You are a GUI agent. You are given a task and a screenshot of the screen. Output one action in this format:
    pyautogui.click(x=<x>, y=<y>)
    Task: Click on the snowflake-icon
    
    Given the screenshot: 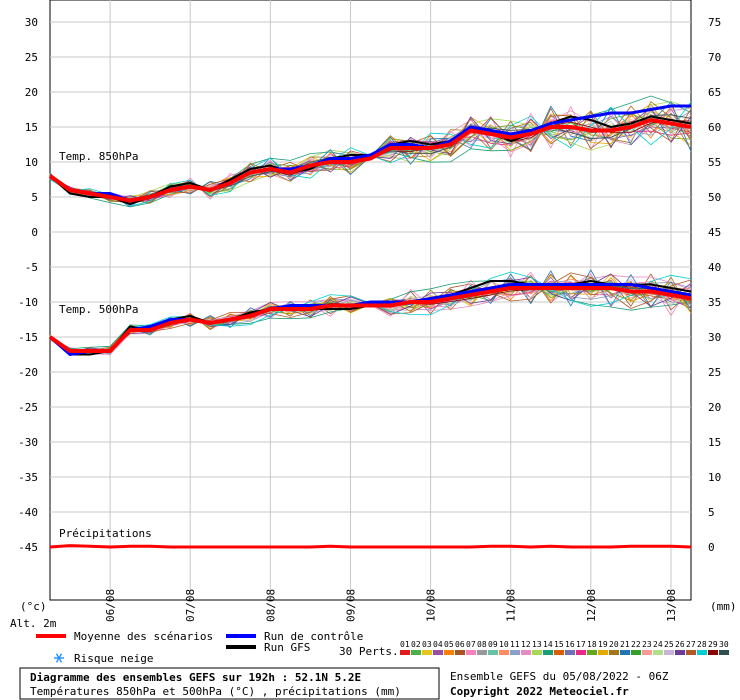 What is the action you would take?
    pyautogui.click(x=59, y=658)
    